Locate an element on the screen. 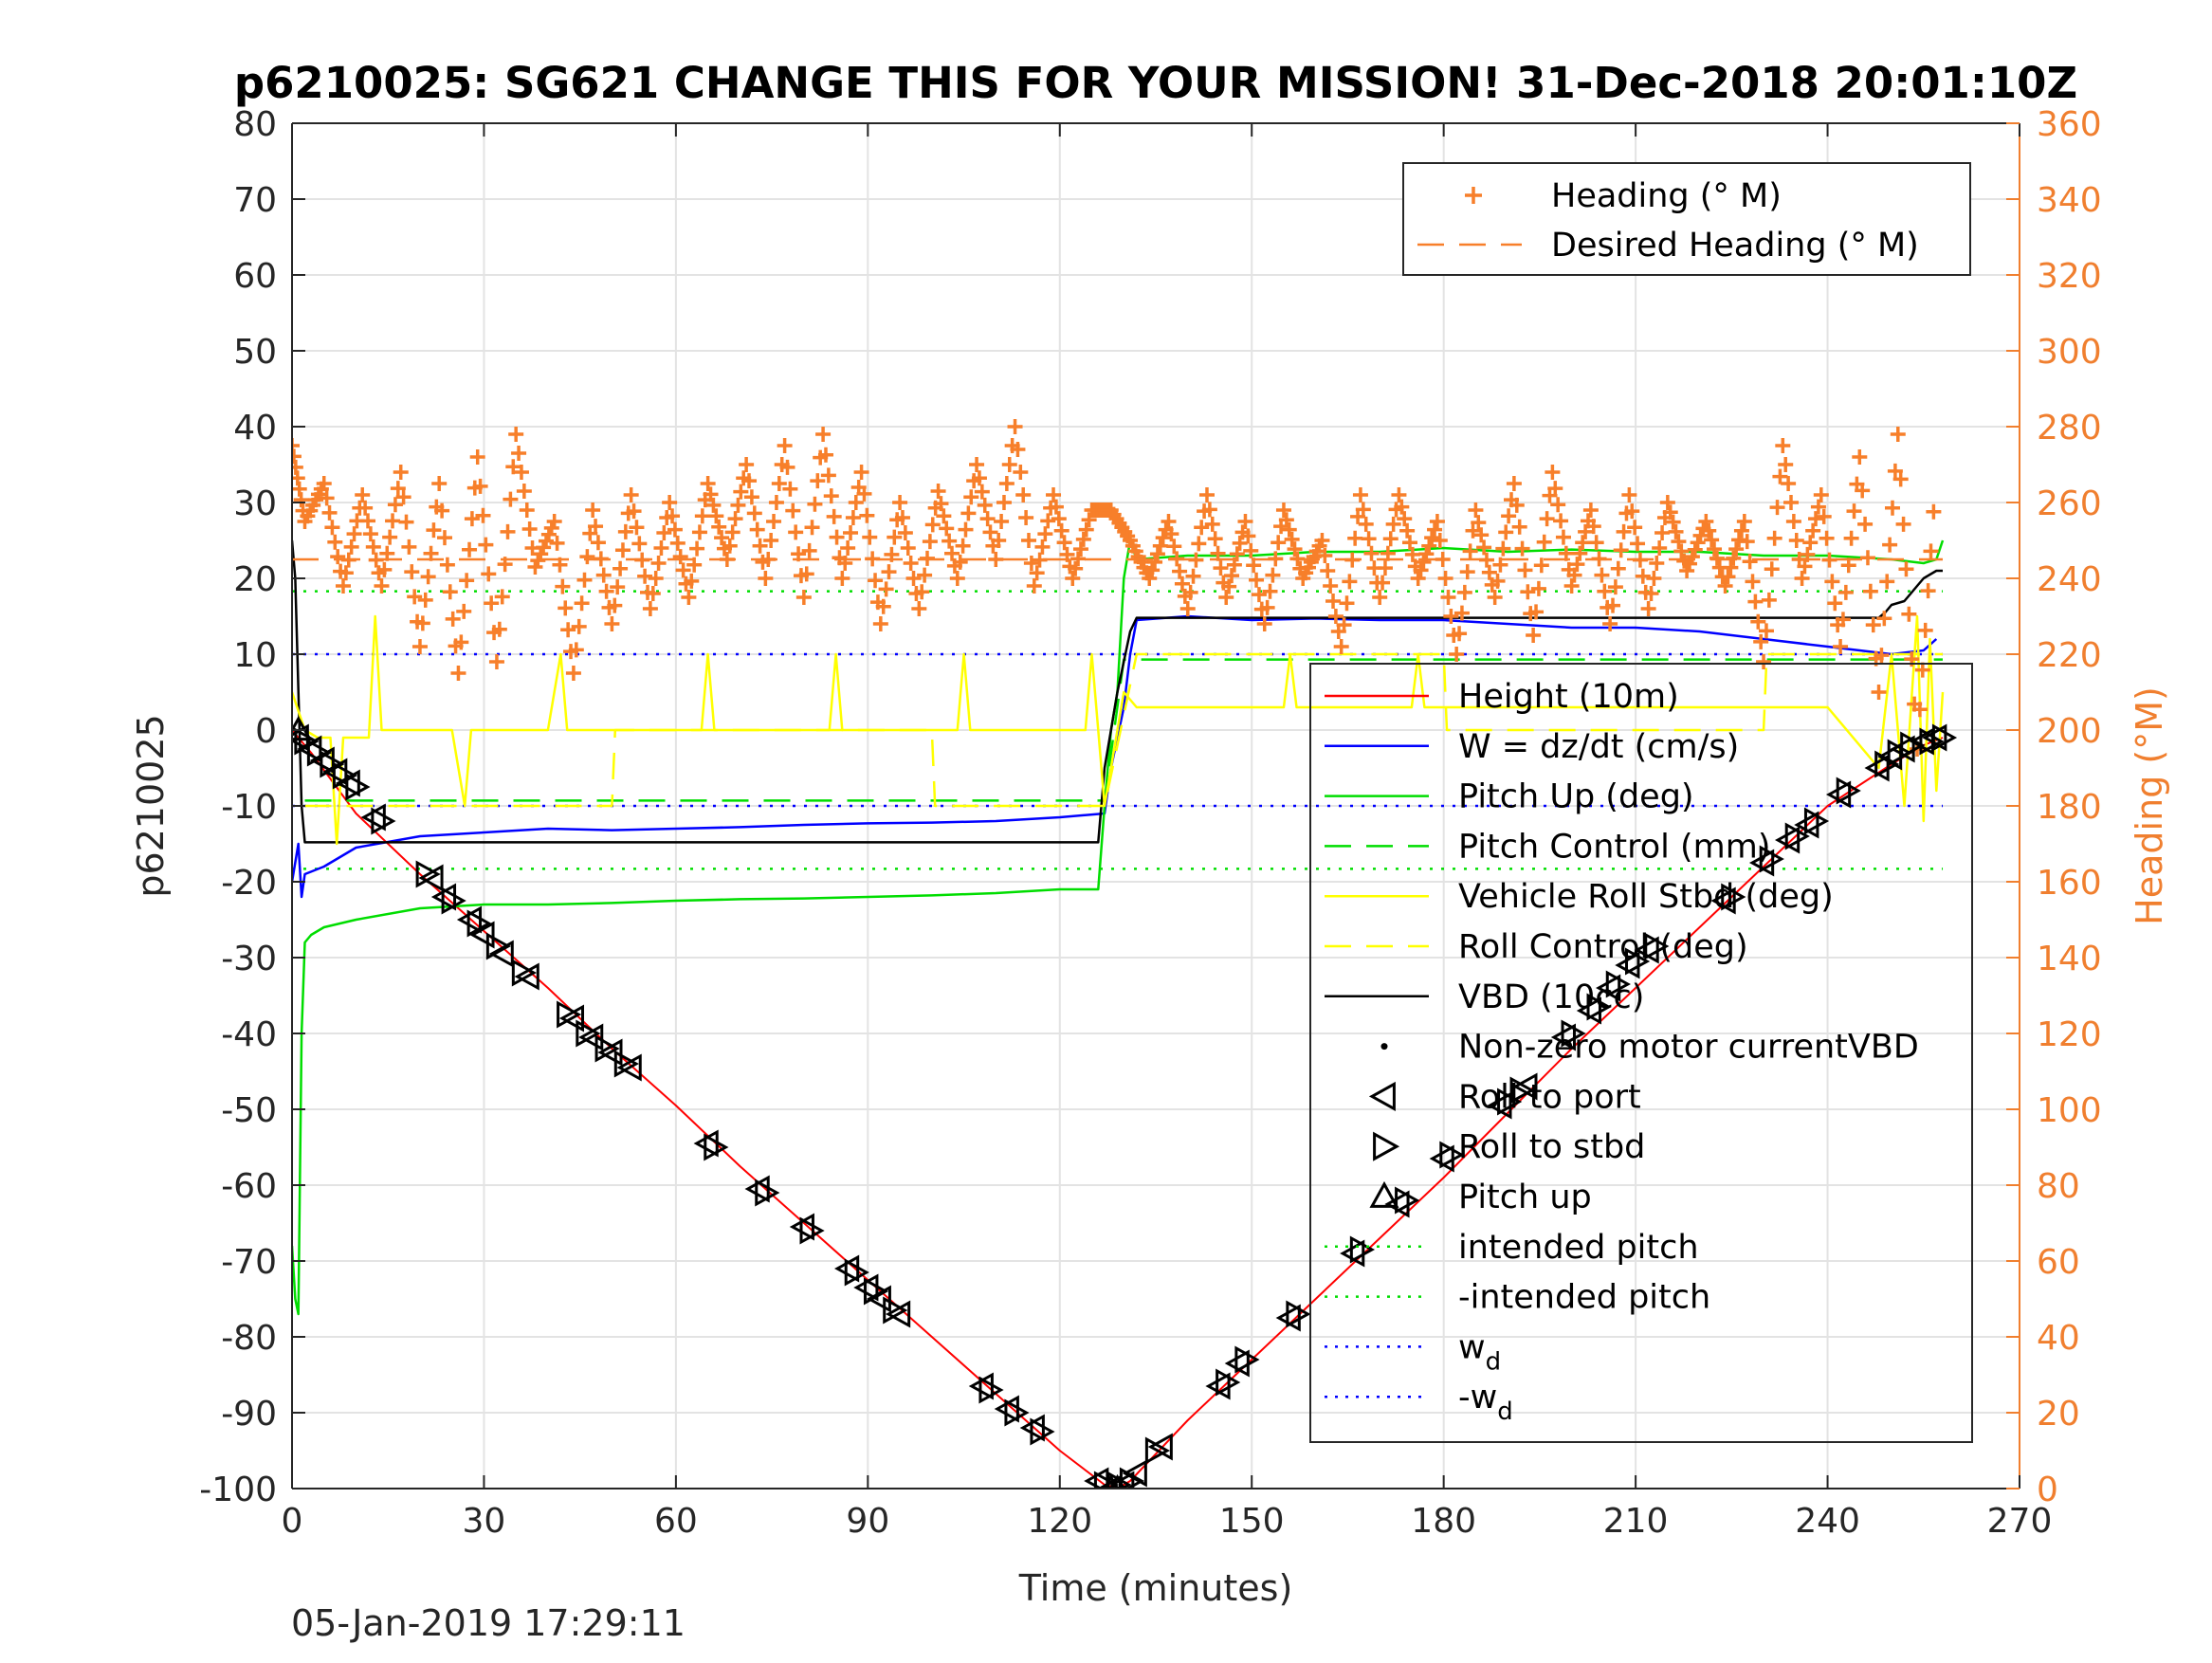 The height and width of the screenshot is (1663, 2212). main-legend-box is located at coordinates (1641, 1053).